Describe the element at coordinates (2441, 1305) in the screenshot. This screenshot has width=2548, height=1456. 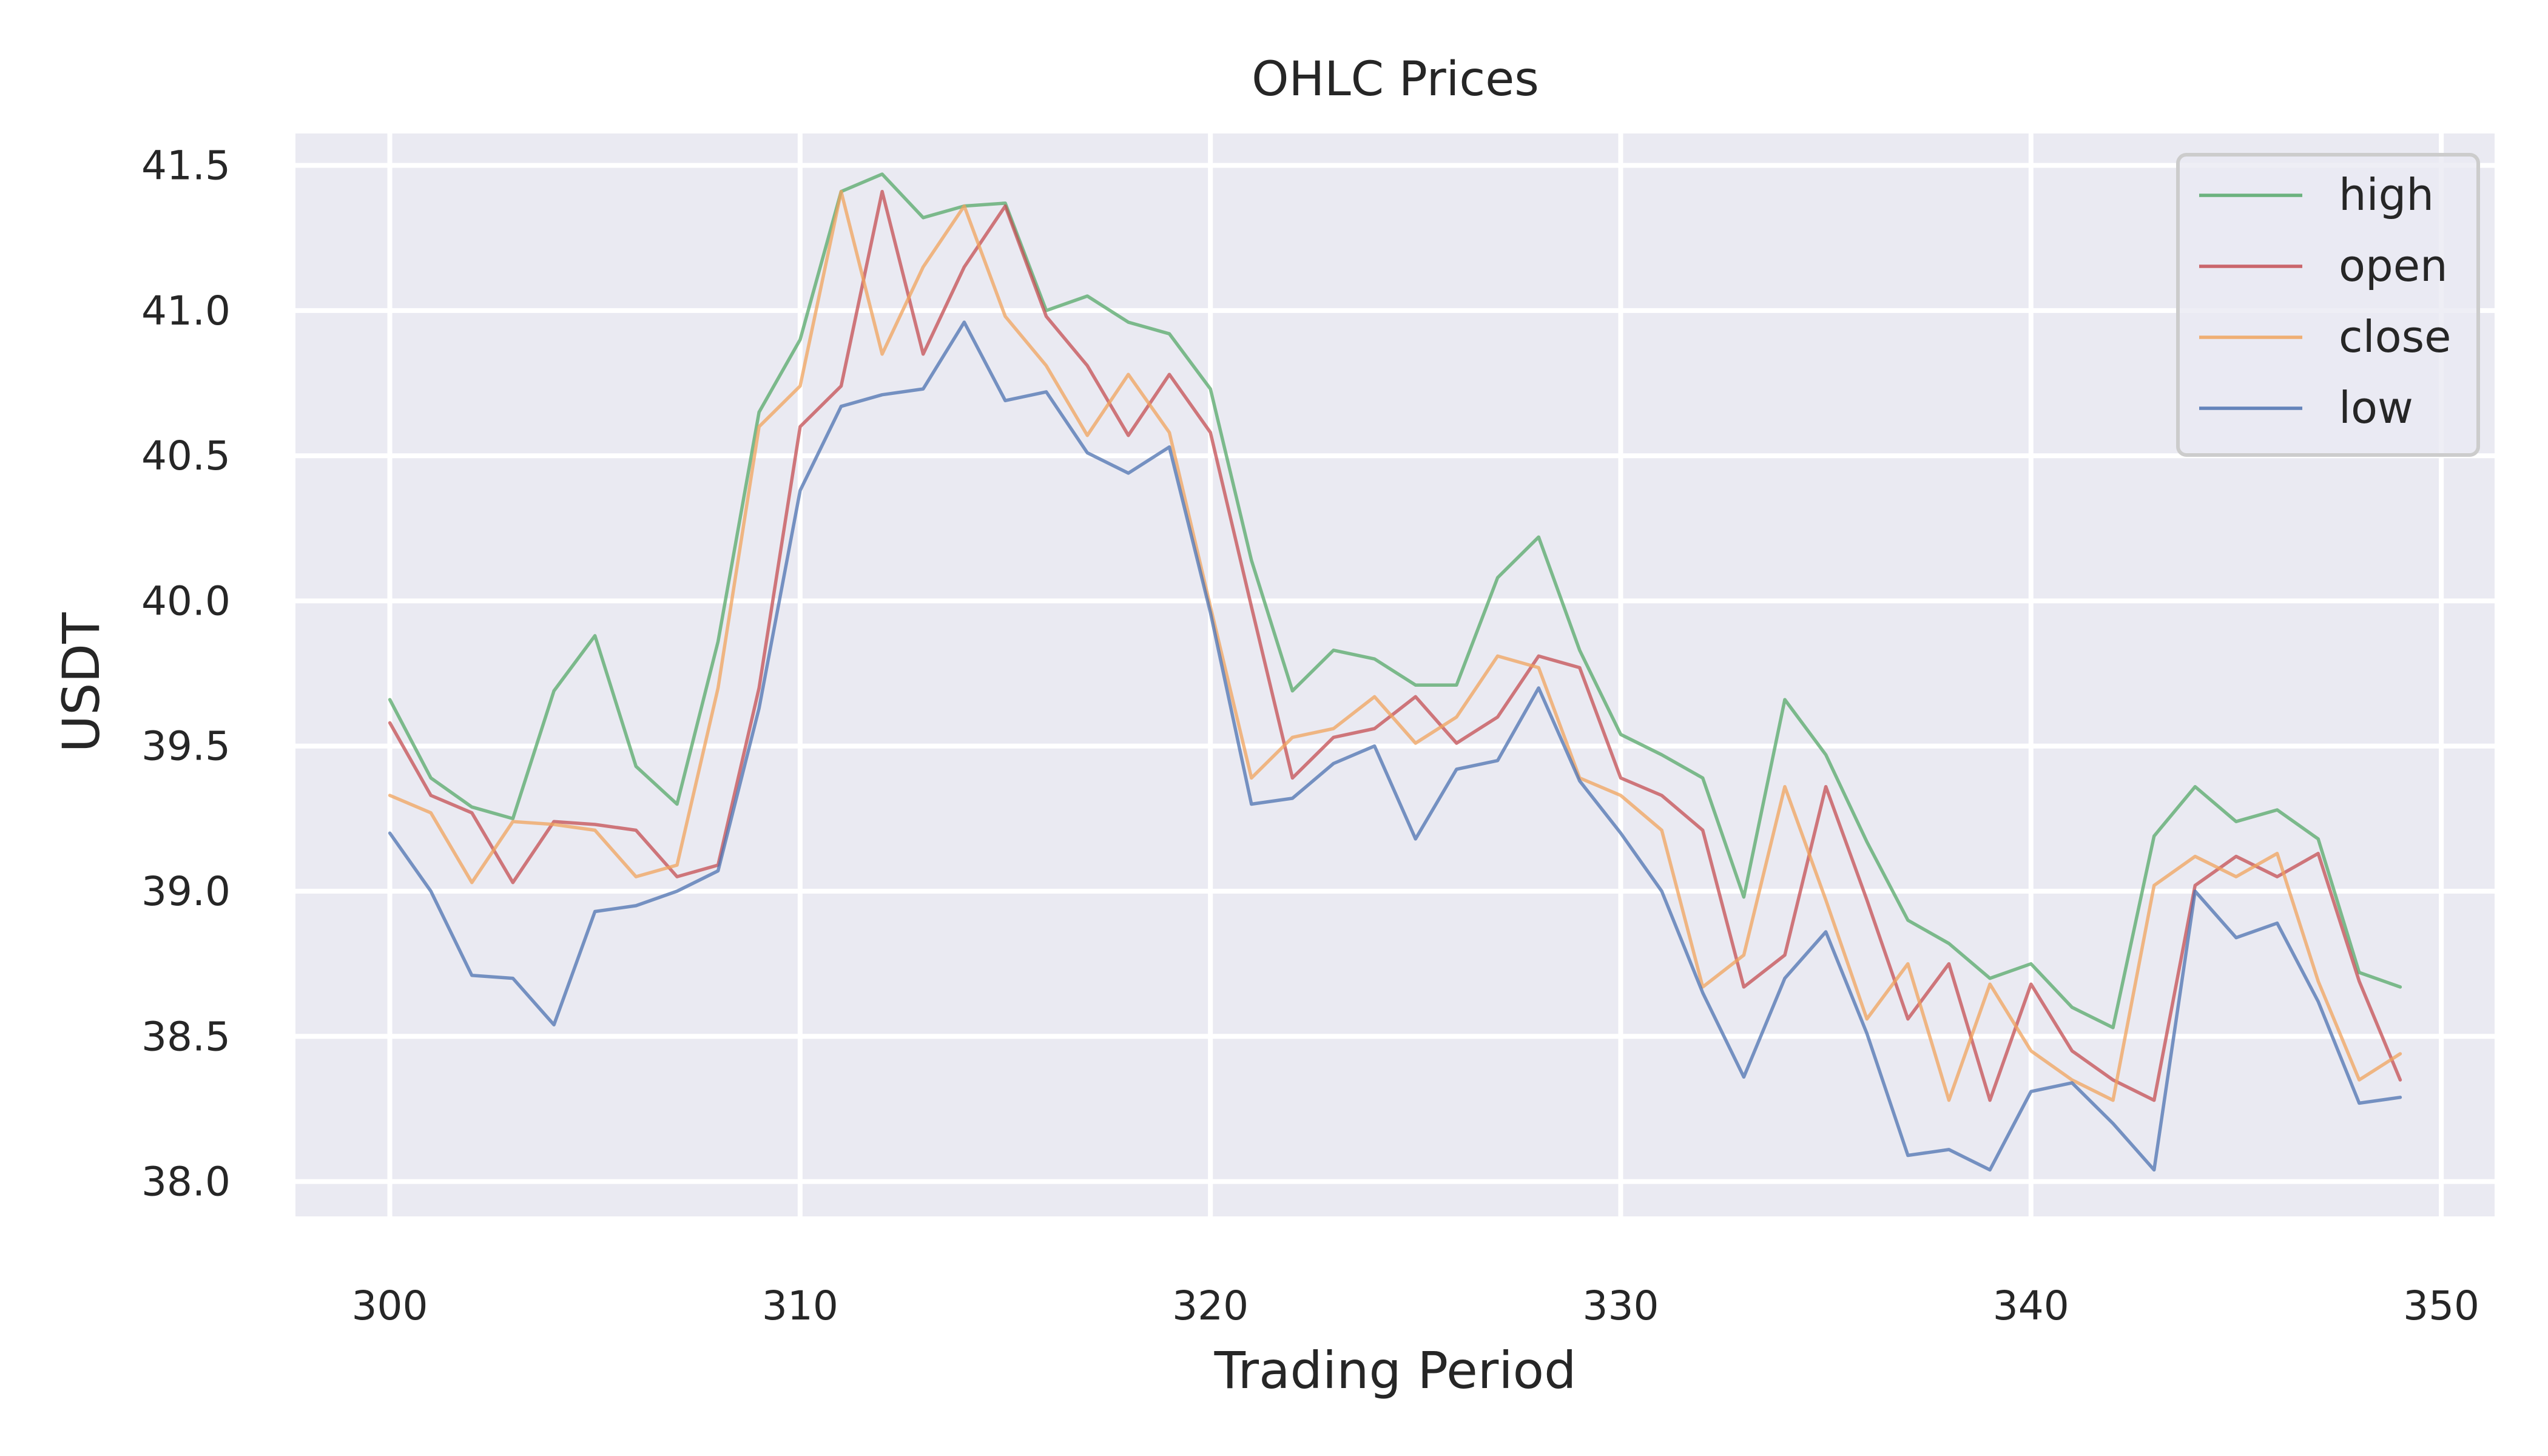
I see `x-tick-label: 350` at that location.